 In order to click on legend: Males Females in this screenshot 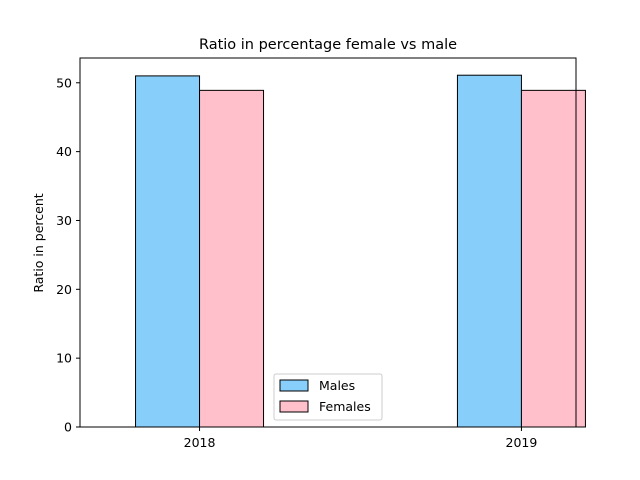, I will do `click(328, 397)`.